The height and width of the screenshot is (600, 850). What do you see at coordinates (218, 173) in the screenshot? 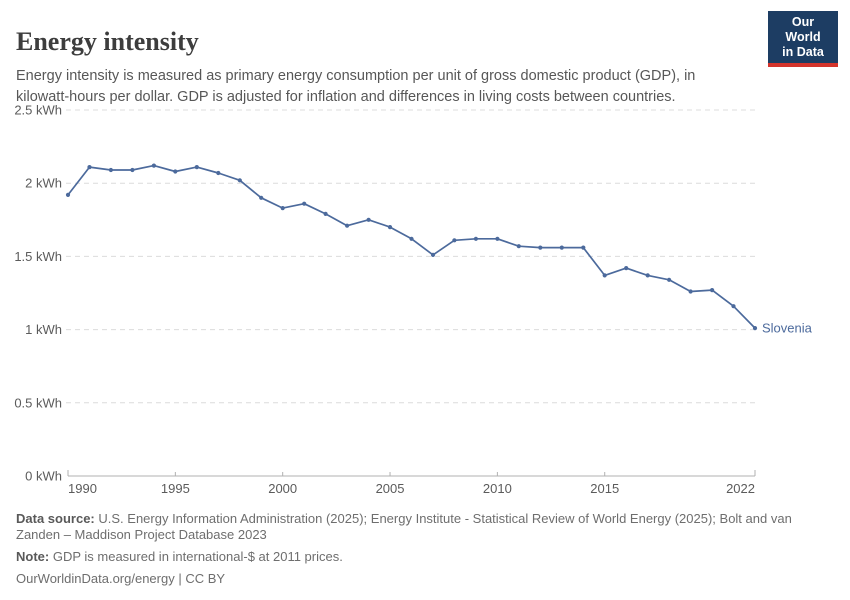
I see `data-point-1997` at bounding box center [218, 173].